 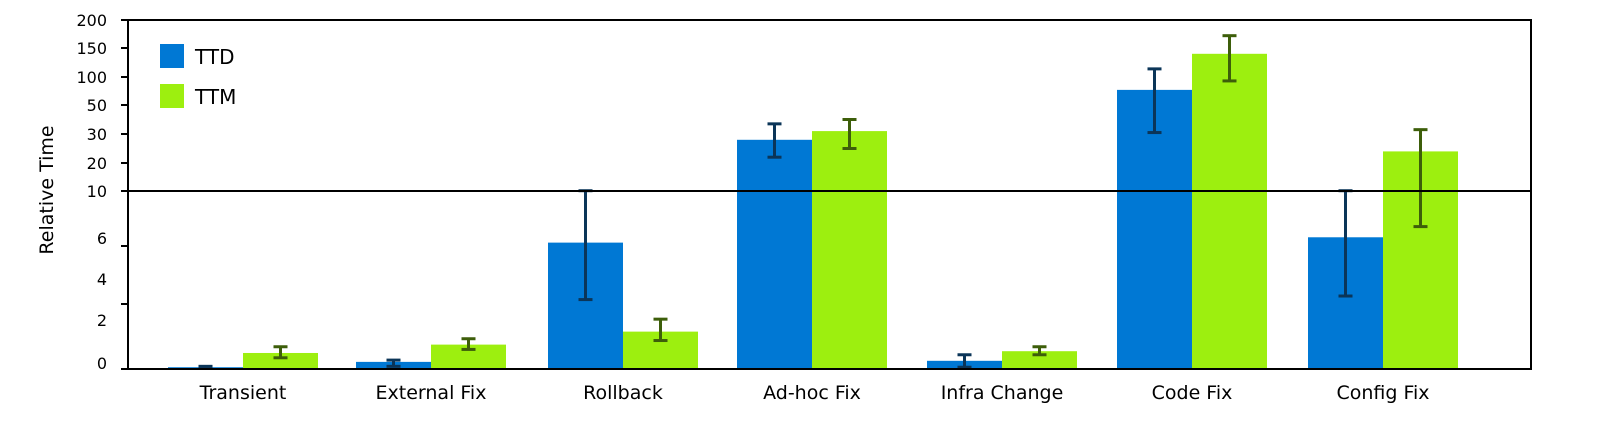 What do you see at coordinates (97, 134) in the screenshot?
I see `y-tick-label: 30` at bounding box center [97, 134].